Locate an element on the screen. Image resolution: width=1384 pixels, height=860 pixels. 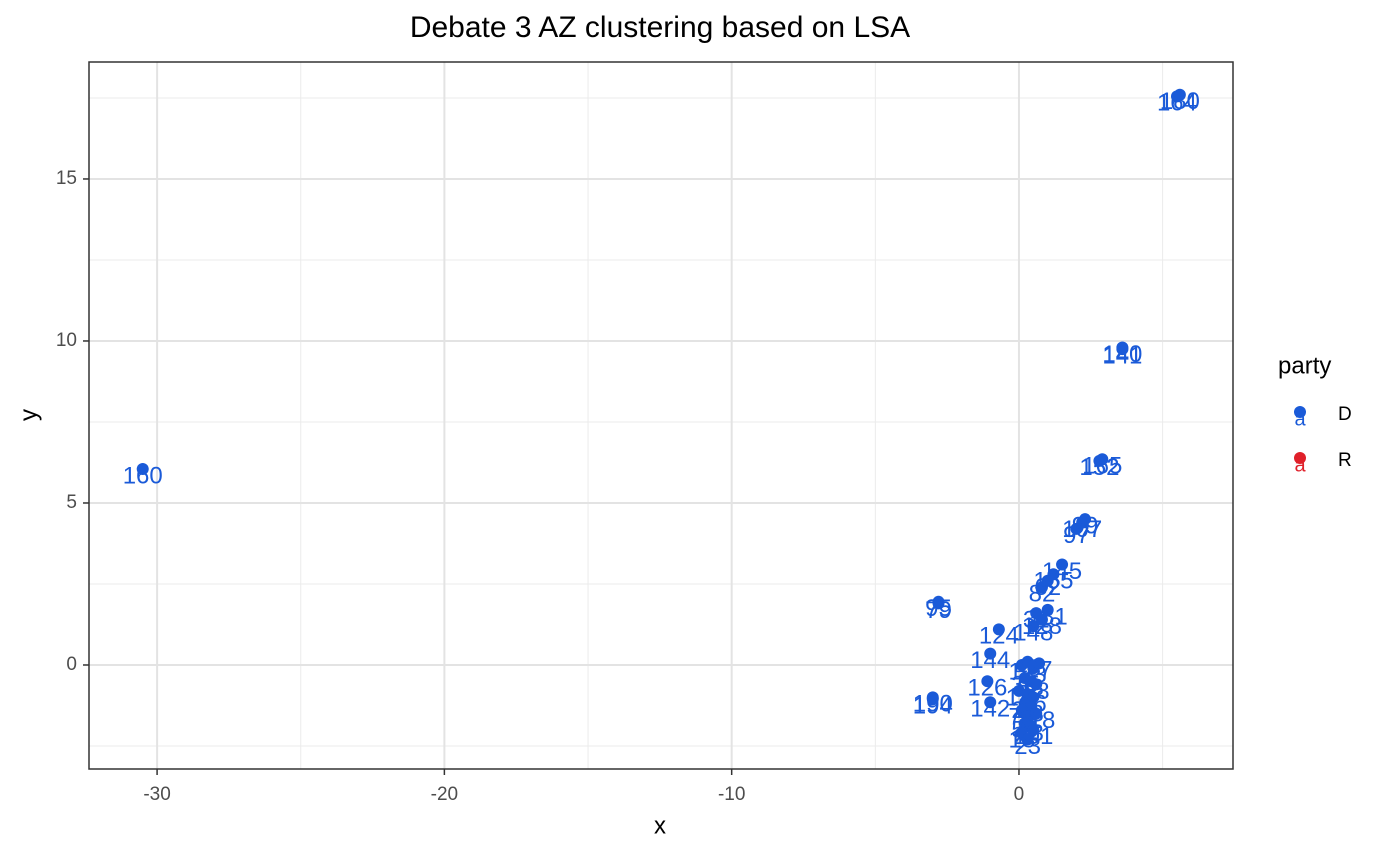
chart-title: Debate 3 AZ clustering based on LSA is located at coordinates (660, 27).